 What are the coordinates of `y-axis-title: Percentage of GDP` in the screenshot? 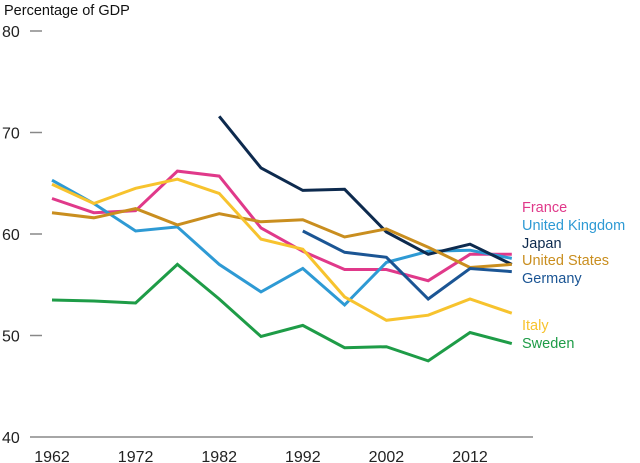 It's located at (67, 11).